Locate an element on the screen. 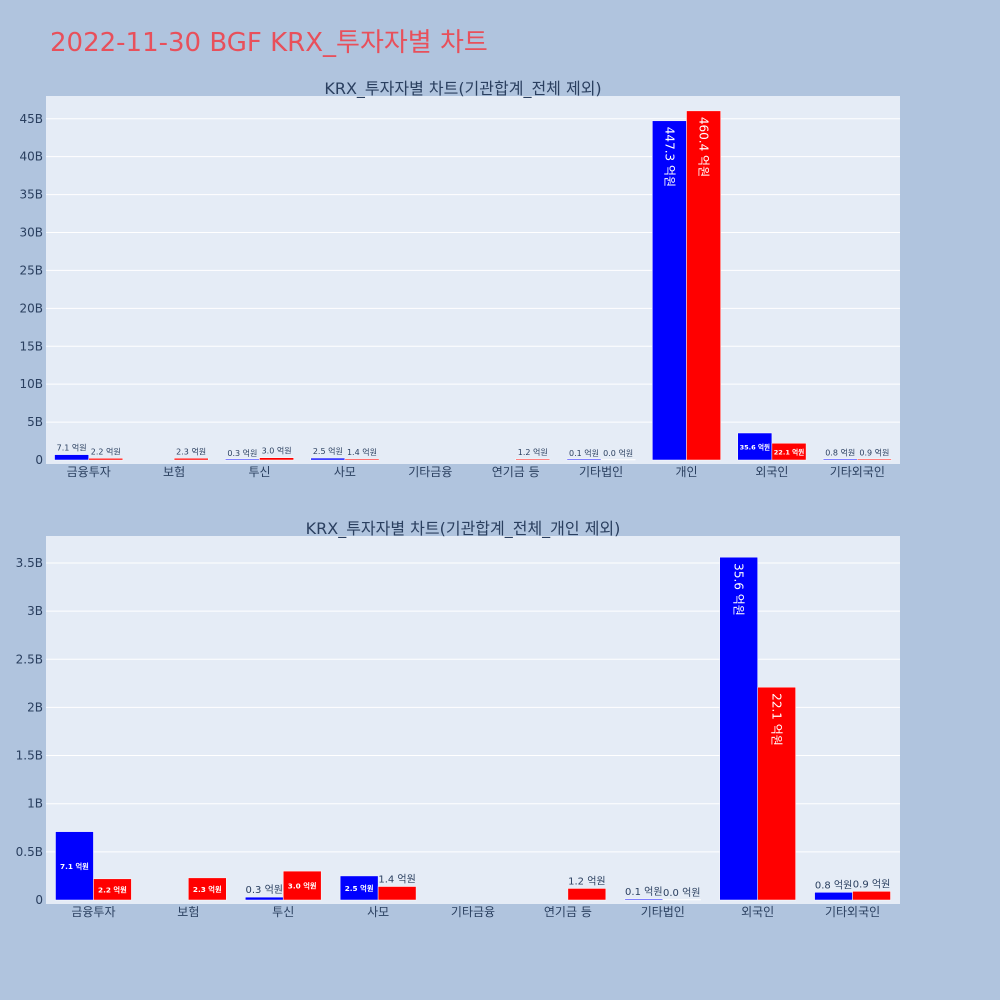 The height and width of the screenshot is (1000, 1000). y-tick-label: 20B is located at coordinates (31, 308).